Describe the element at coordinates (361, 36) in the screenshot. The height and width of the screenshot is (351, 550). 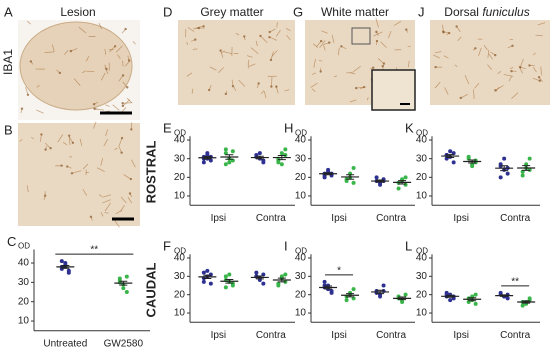
I see `inset-marker` at that location.